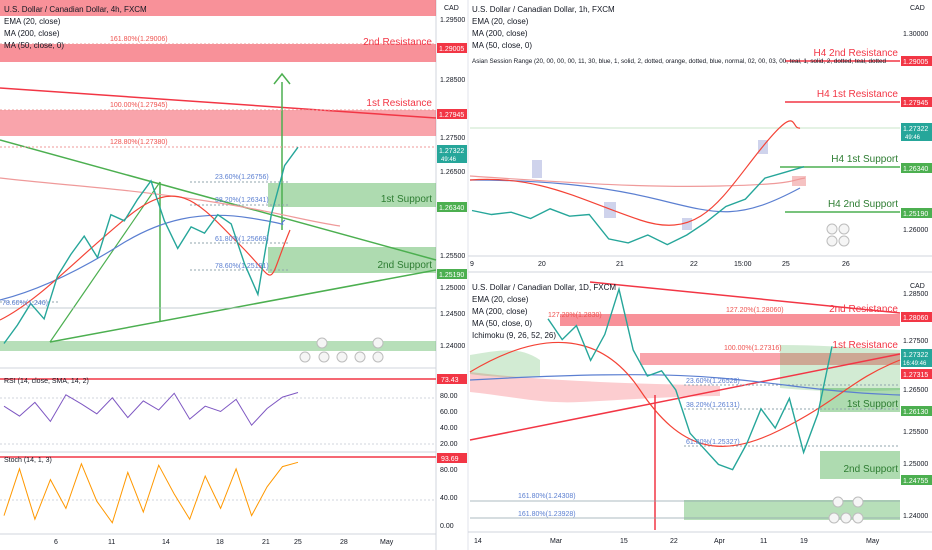 The width and height of the screenshot is (932, 550). What do you see at coordinates (915, 390) in the screenshot?
I see `svg-text: 1.26500` at bounding box center [915, 390].